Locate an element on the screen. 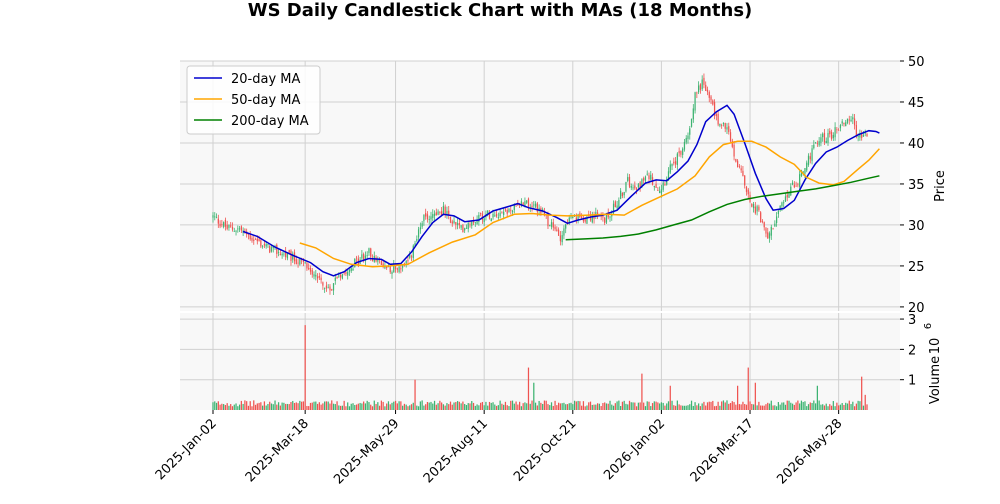 The width and height of the screenshot is (1000, 504). x-tick-label: 2026-Jan-02 is located at coordinates (634, 449).